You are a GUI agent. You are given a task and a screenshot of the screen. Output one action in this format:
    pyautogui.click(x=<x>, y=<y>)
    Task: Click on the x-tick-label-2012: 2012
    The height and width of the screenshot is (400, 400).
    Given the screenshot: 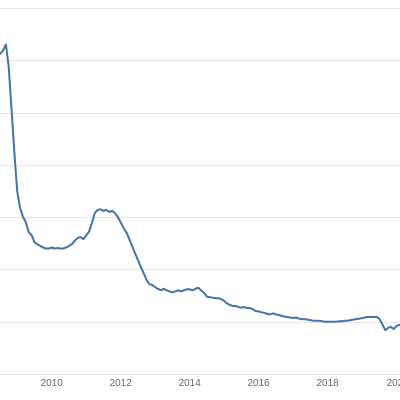 What is the action you would take?
    pyautogui.click(x=121, y=383)
    